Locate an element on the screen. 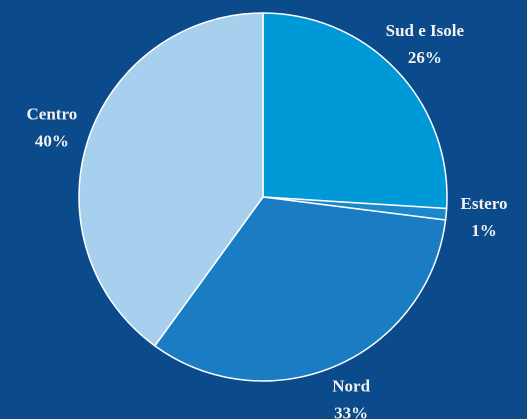  slice-value-label: 33% is located at coordinates (351, 411).